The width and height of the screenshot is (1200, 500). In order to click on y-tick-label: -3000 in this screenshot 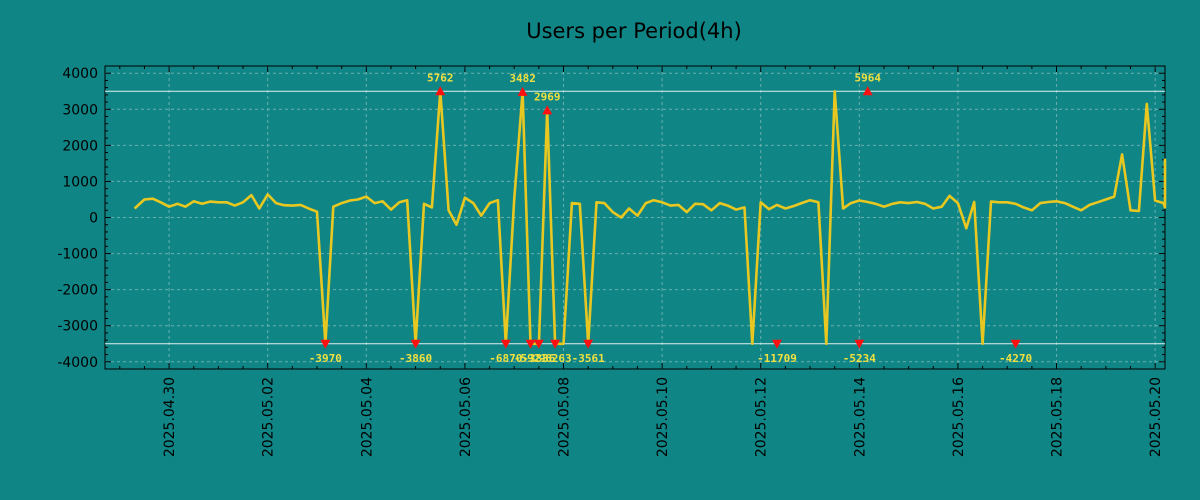, I will do `click(77, 327)`.